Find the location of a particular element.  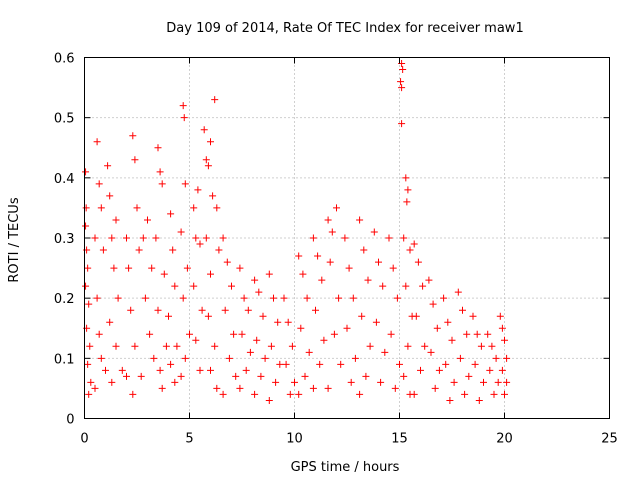

x-tick-label: 20 is located at coordinates (504, 439).